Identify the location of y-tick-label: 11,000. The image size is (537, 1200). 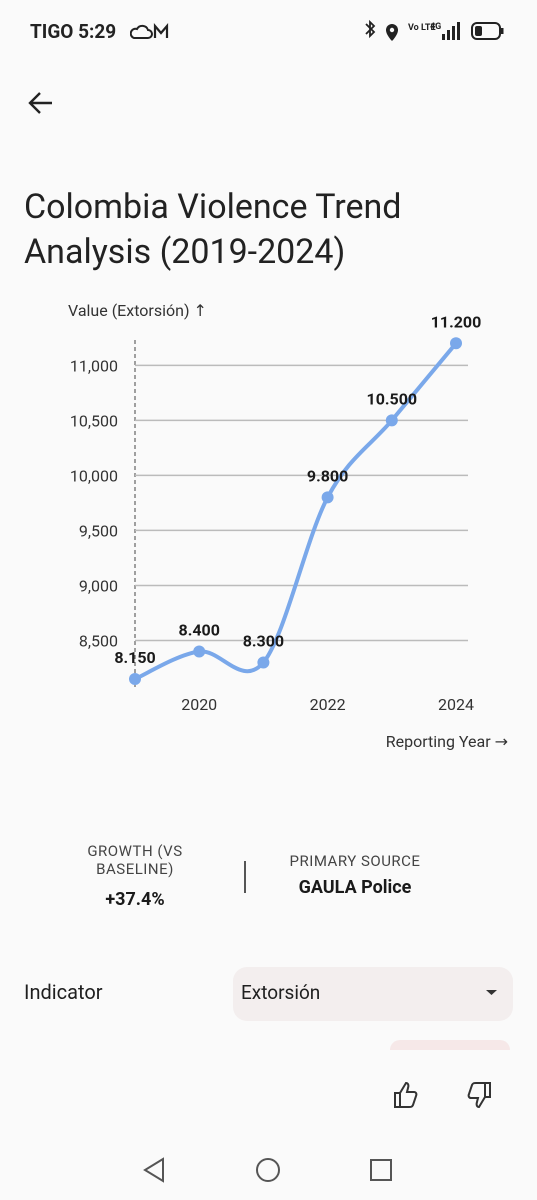
(94, 365).